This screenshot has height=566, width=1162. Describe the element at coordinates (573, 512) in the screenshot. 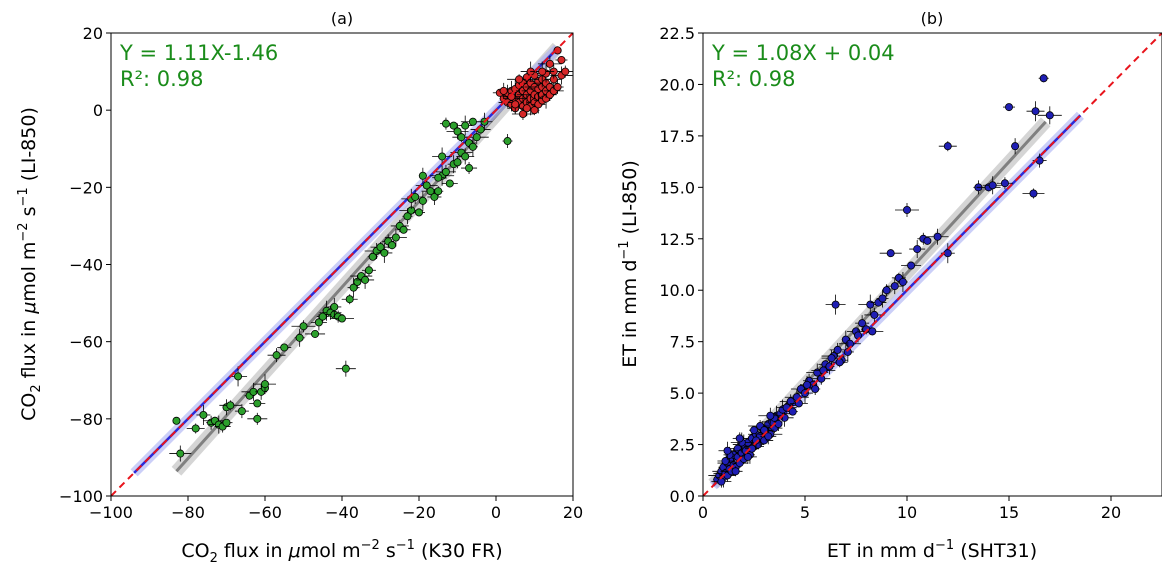

I see `panel-a-x-tick-label: 20` at that location.